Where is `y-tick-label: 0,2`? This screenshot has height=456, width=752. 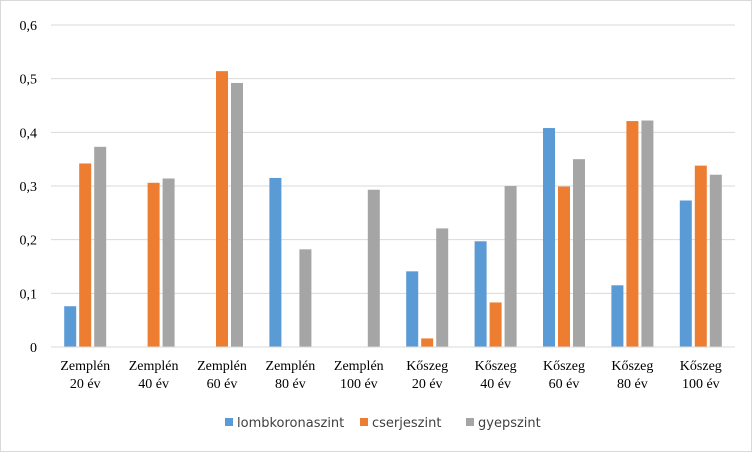
y-tick-label: 0,2 is located at coordinates (29, 241).